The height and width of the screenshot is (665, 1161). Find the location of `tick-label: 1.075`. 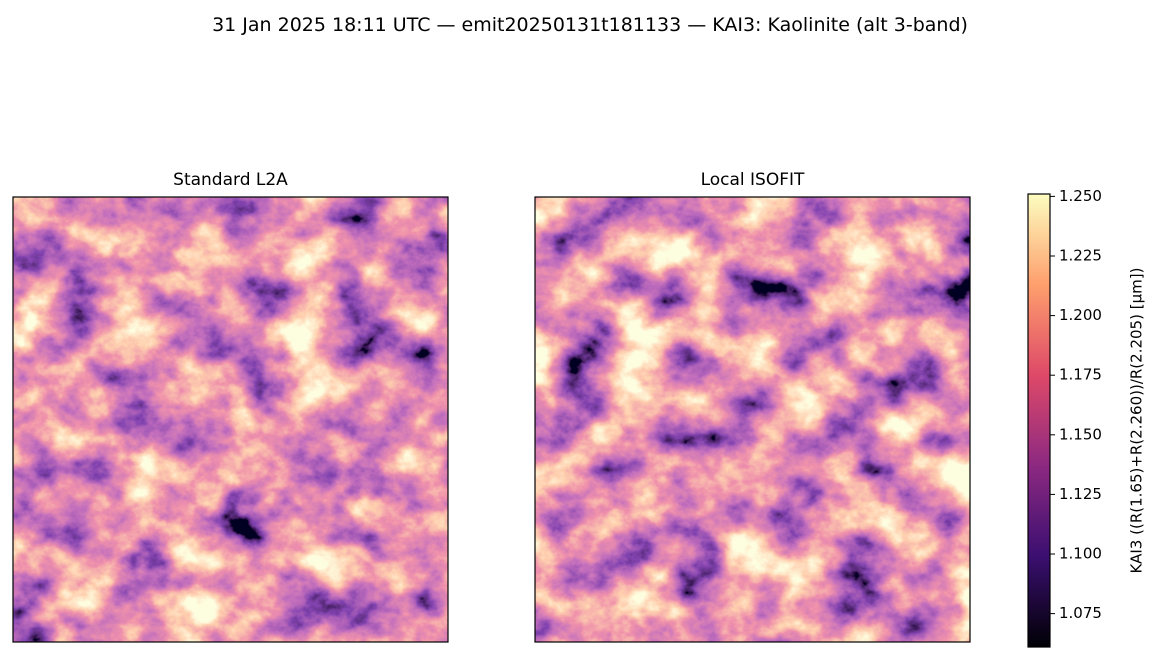

tick-label: 1.075 is located at coordinates (1080, 613).